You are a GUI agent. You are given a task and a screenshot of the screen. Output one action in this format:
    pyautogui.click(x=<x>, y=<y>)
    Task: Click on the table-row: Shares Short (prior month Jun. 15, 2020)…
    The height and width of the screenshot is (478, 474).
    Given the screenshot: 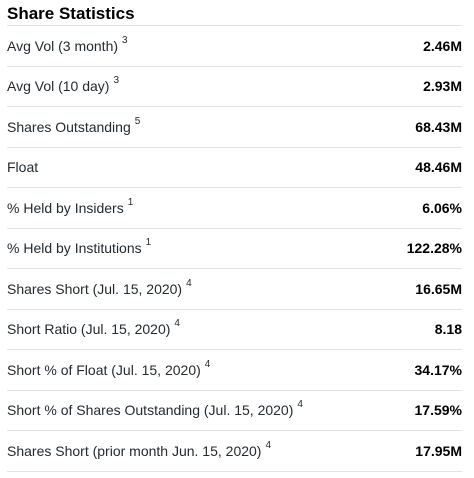 What is the action you would take?
    pyautogui.click(x=234, y=451)
    